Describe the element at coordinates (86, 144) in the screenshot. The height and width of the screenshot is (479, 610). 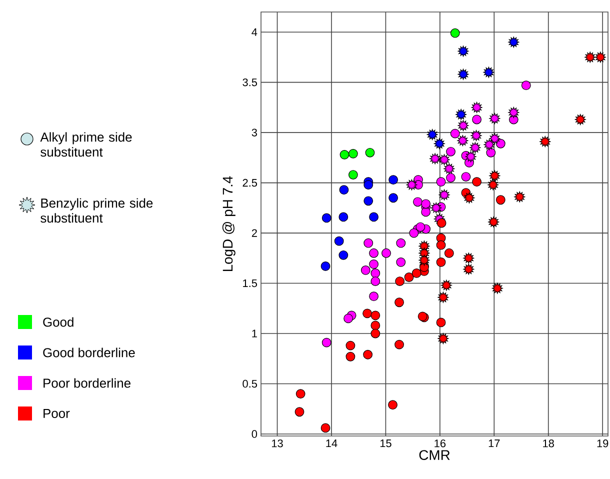
I see `text: Alkyl prime side substituent` at that location.